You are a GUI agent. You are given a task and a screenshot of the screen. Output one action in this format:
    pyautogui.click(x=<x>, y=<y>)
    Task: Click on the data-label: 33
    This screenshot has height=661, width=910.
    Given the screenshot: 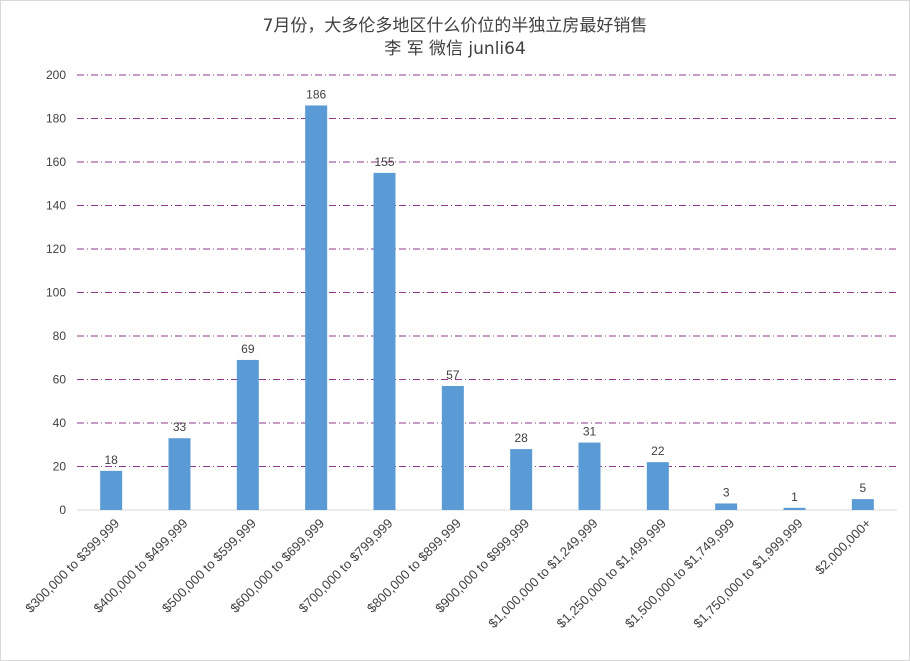 What is the action you would take?
    pyautogui.click(x=180, y=427)
    